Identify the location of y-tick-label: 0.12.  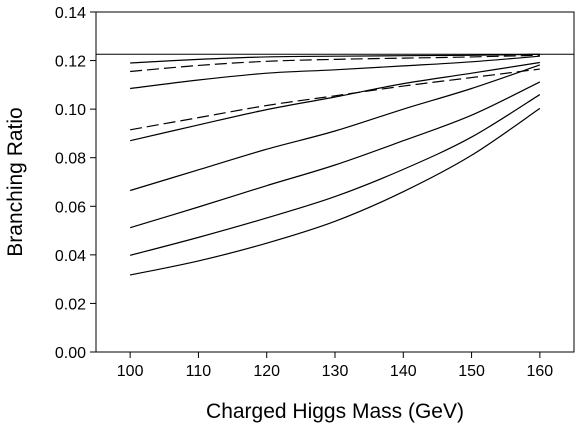
(70, 62).